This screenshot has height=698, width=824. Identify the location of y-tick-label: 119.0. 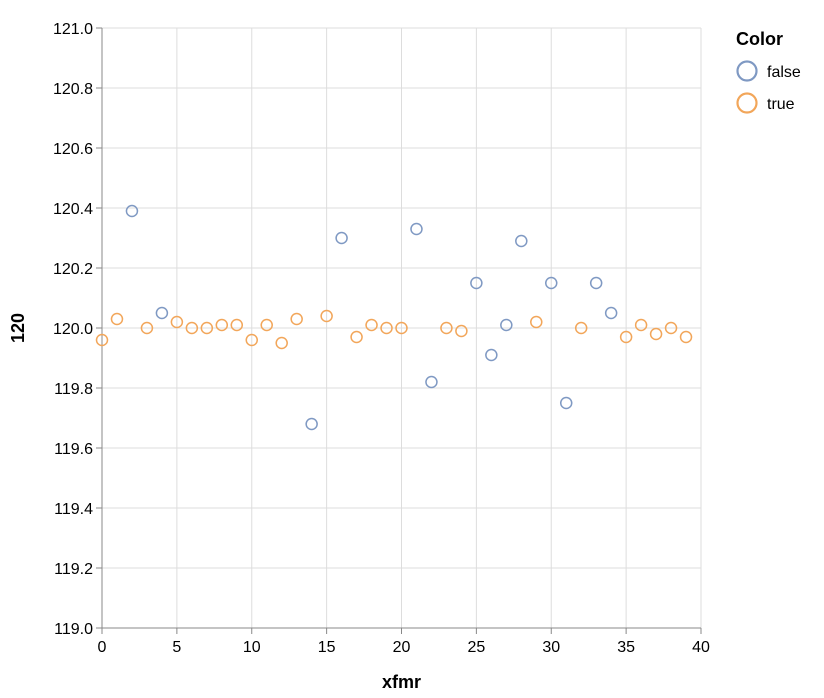
(73, 629).